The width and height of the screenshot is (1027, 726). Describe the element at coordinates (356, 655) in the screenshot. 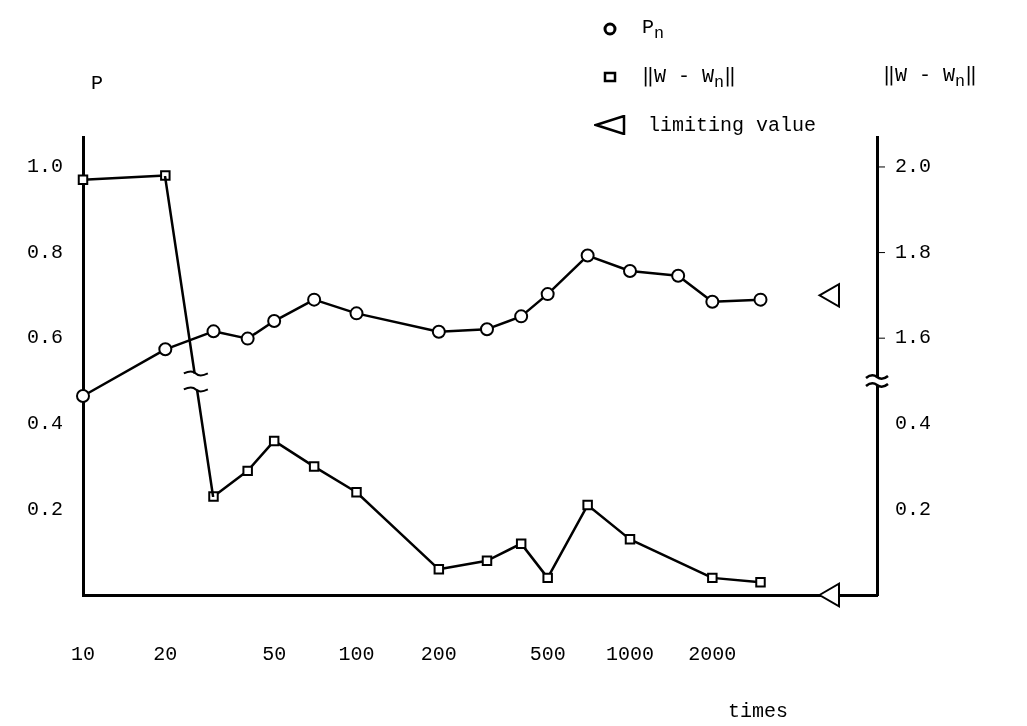

I see `x-tick-label: 100` at that location.